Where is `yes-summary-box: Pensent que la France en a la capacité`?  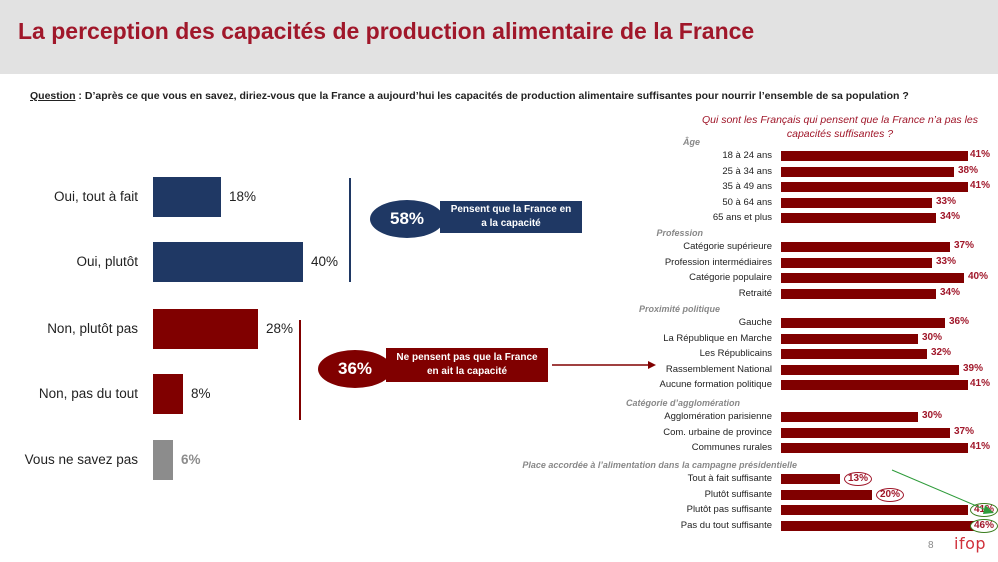 yes-summary-box: Pensent que la France en a la capacité is located at coordinates (511, 217).